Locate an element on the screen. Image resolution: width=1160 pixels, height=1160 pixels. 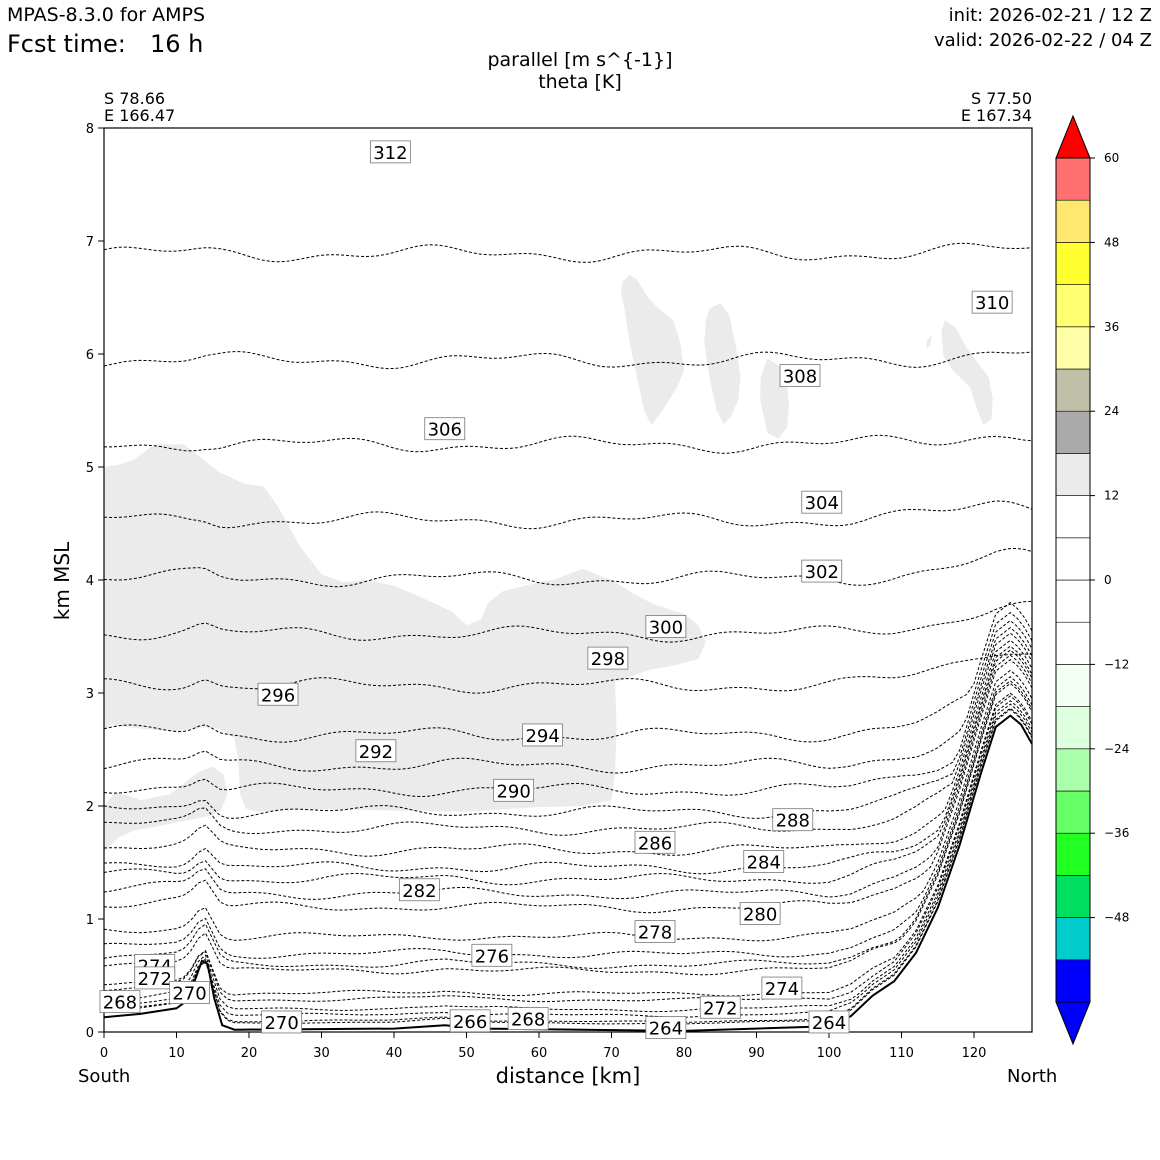
theta-label: 286 is located at coordinates (655, 842).